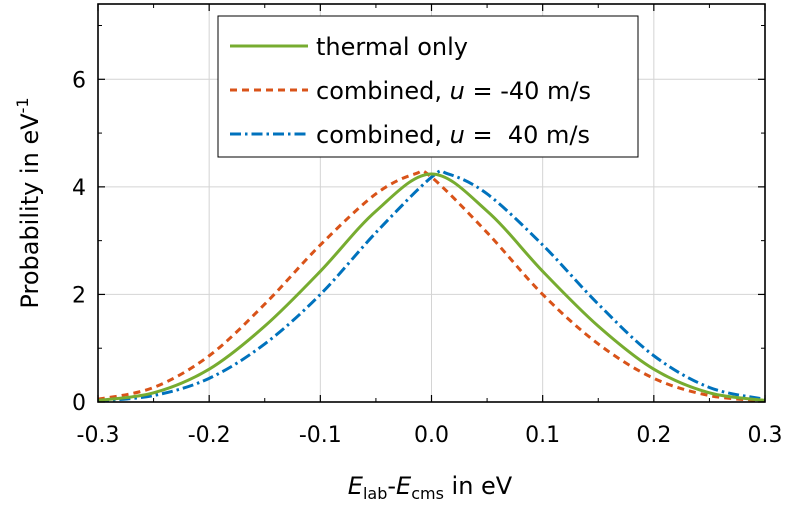 The height and width of the screenshot is (506, 789). I want to click on x-axis-label: Elab-Ecms in eV, so click(430, 487).